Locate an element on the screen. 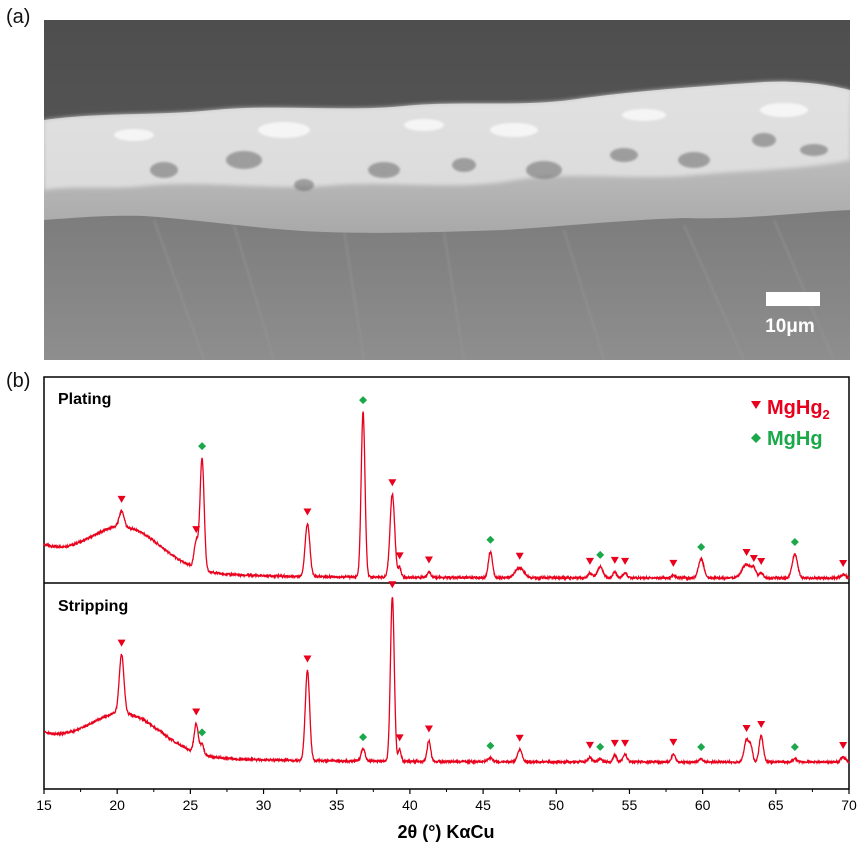 Image resolution: width=859 pixels, height=853 pixels. series-label-plating: Plating is located at coordinates (84, 399).